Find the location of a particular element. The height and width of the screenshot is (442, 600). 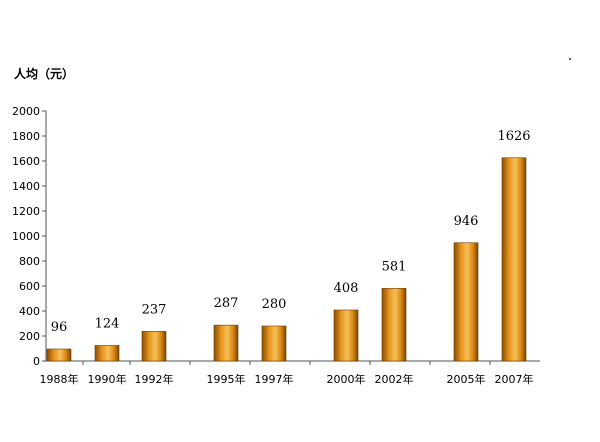

y-tick-label: 800 is located at coordinates (29, 261).